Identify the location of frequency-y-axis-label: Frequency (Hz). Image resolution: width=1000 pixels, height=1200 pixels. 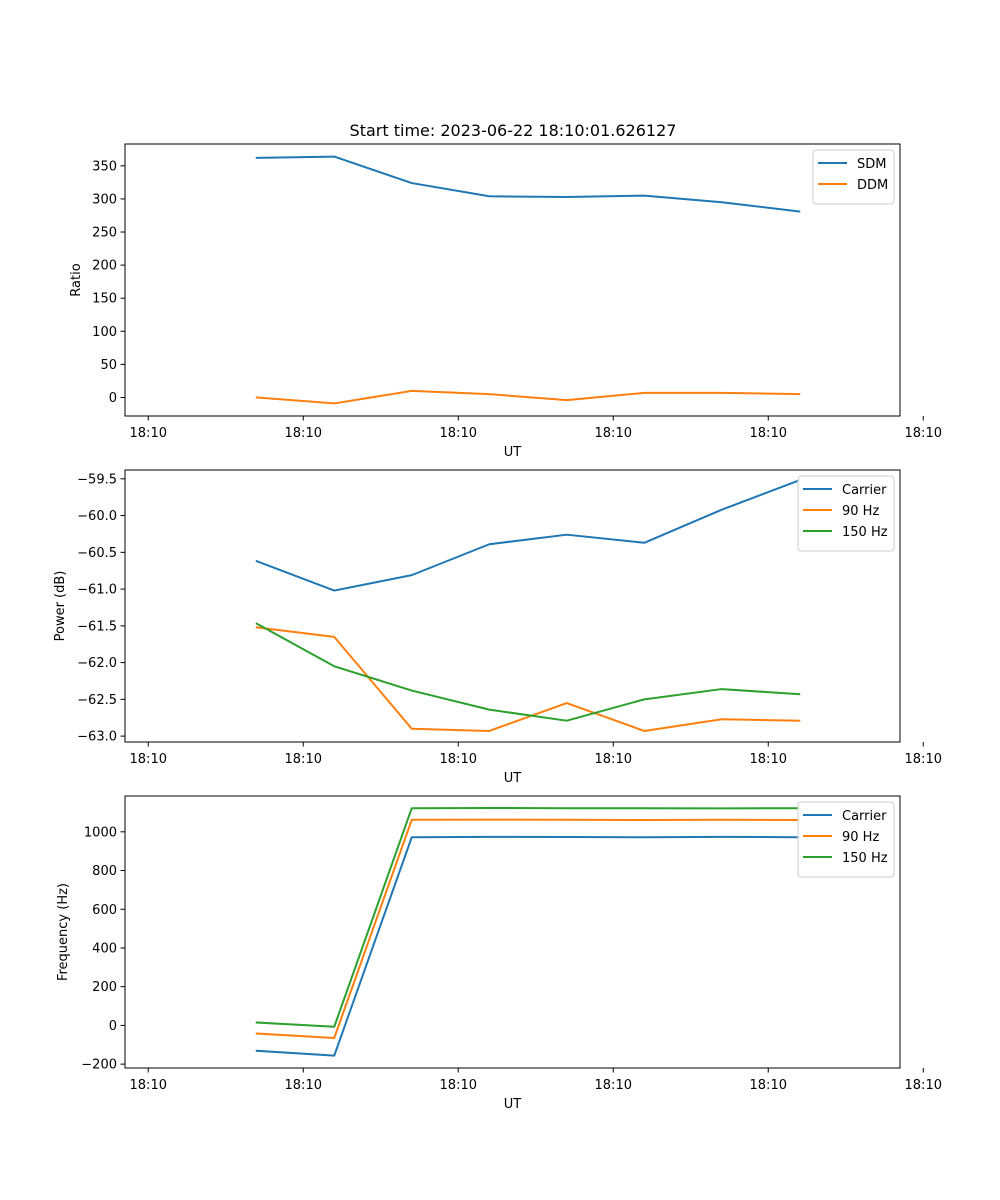
(63, 932).